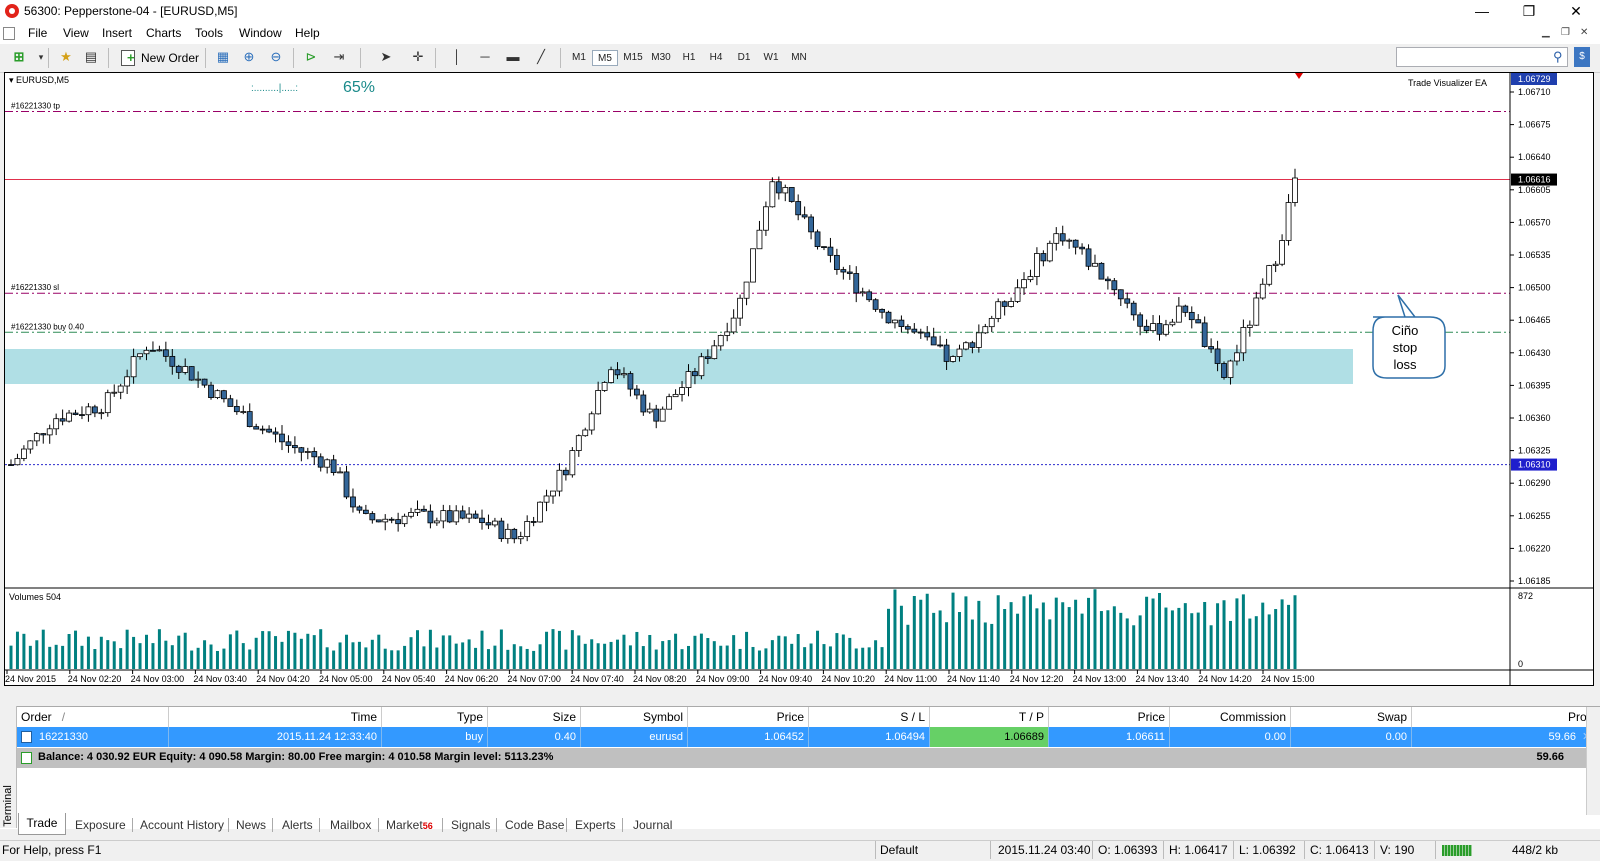 The height and width of the screenshot is (861, 1600). Describe the element at coordinates (182, 825) in the screenshot. I see `tab-account-history: Account History` at that location.